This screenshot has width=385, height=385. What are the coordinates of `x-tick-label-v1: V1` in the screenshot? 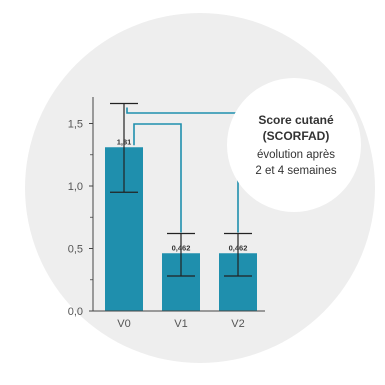 It's located at (180, 324).